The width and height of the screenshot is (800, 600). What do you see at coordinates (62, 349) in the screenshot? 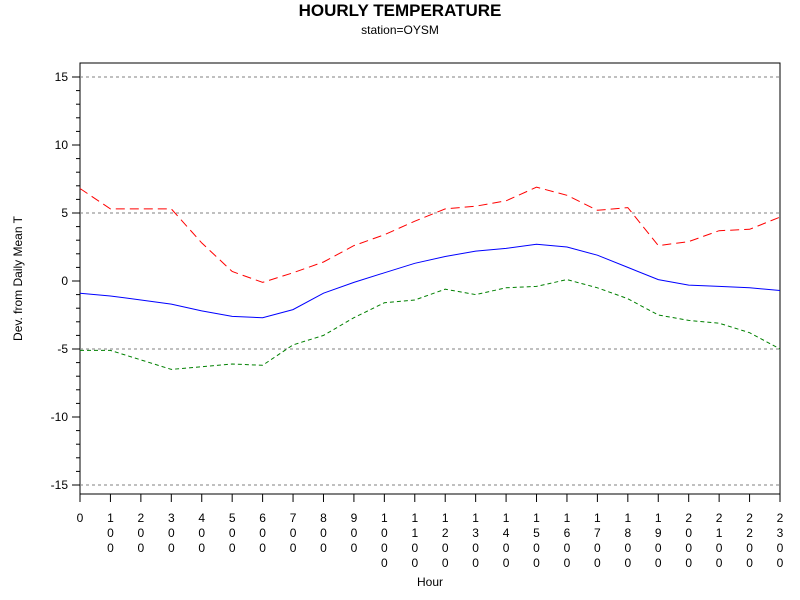
I see `y-tick-label: -5` at bounding box center [62, 349].